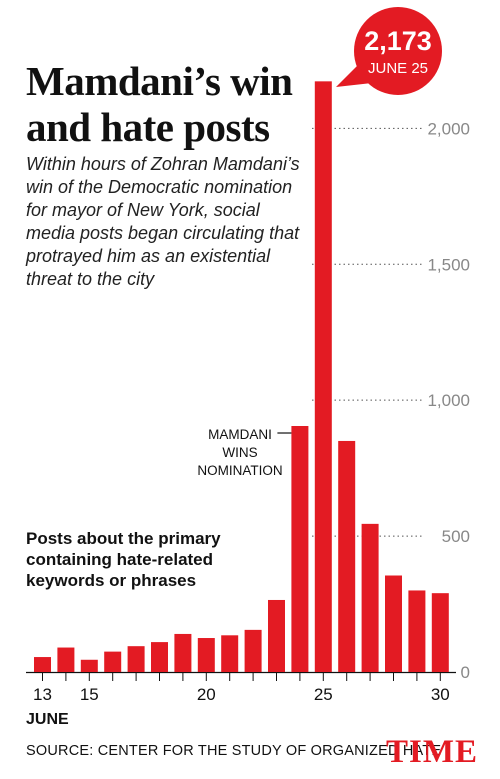  I want to click on peak-value-label: 2,173, so click(398, 41).